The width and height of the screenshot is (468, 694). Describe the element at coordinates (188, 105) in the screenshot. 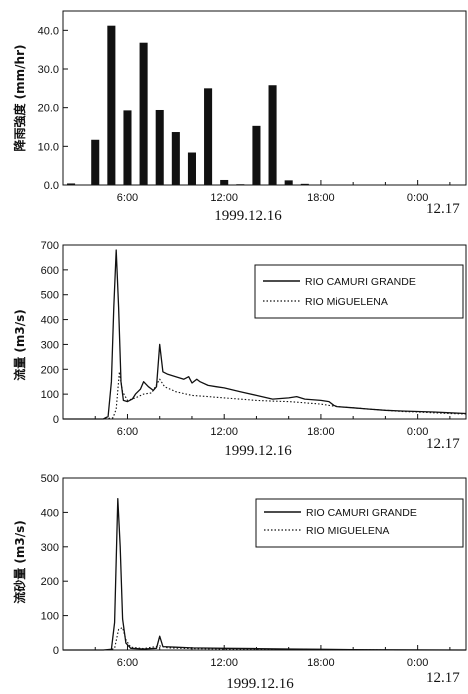

I see `rainfall-bars` at that location.